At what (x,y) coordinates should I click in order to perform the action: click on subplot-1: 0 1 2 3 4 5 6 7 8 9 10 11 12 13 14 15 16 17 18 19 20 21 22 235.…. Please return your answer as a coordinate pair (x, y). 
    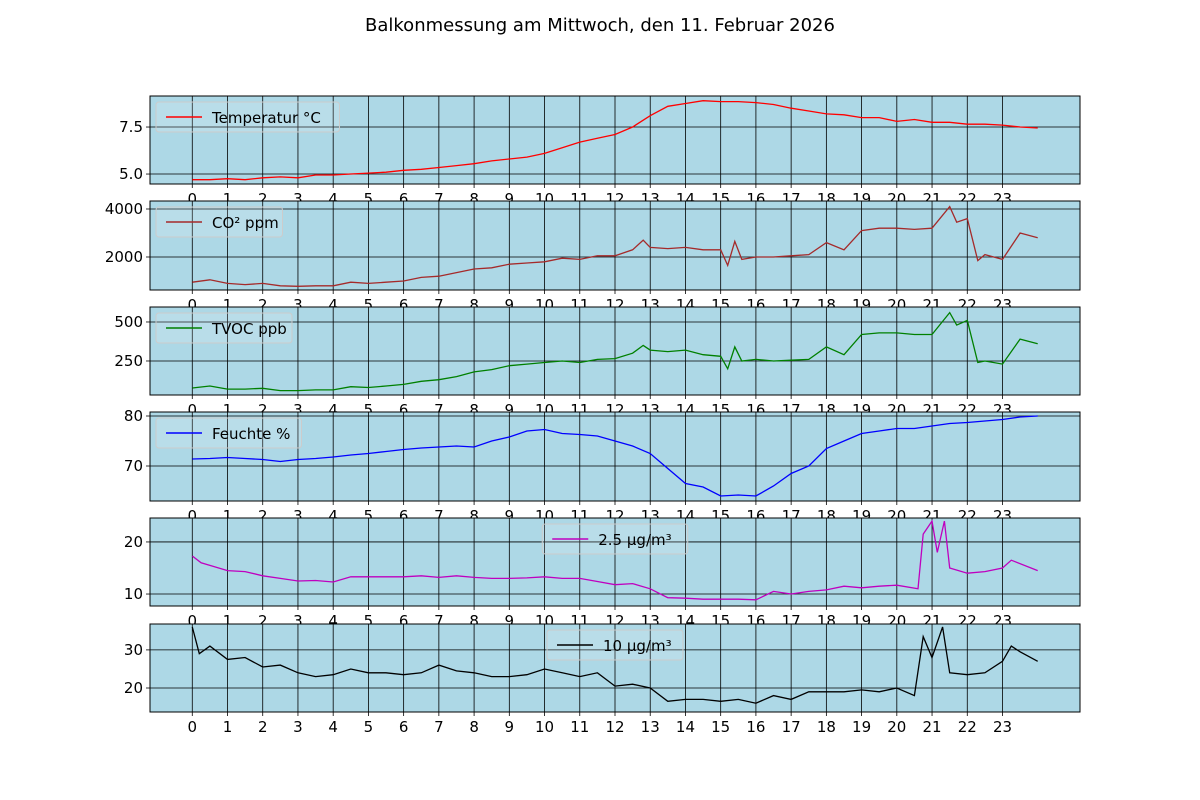
    Looking at the image, I should click on (600, 151).